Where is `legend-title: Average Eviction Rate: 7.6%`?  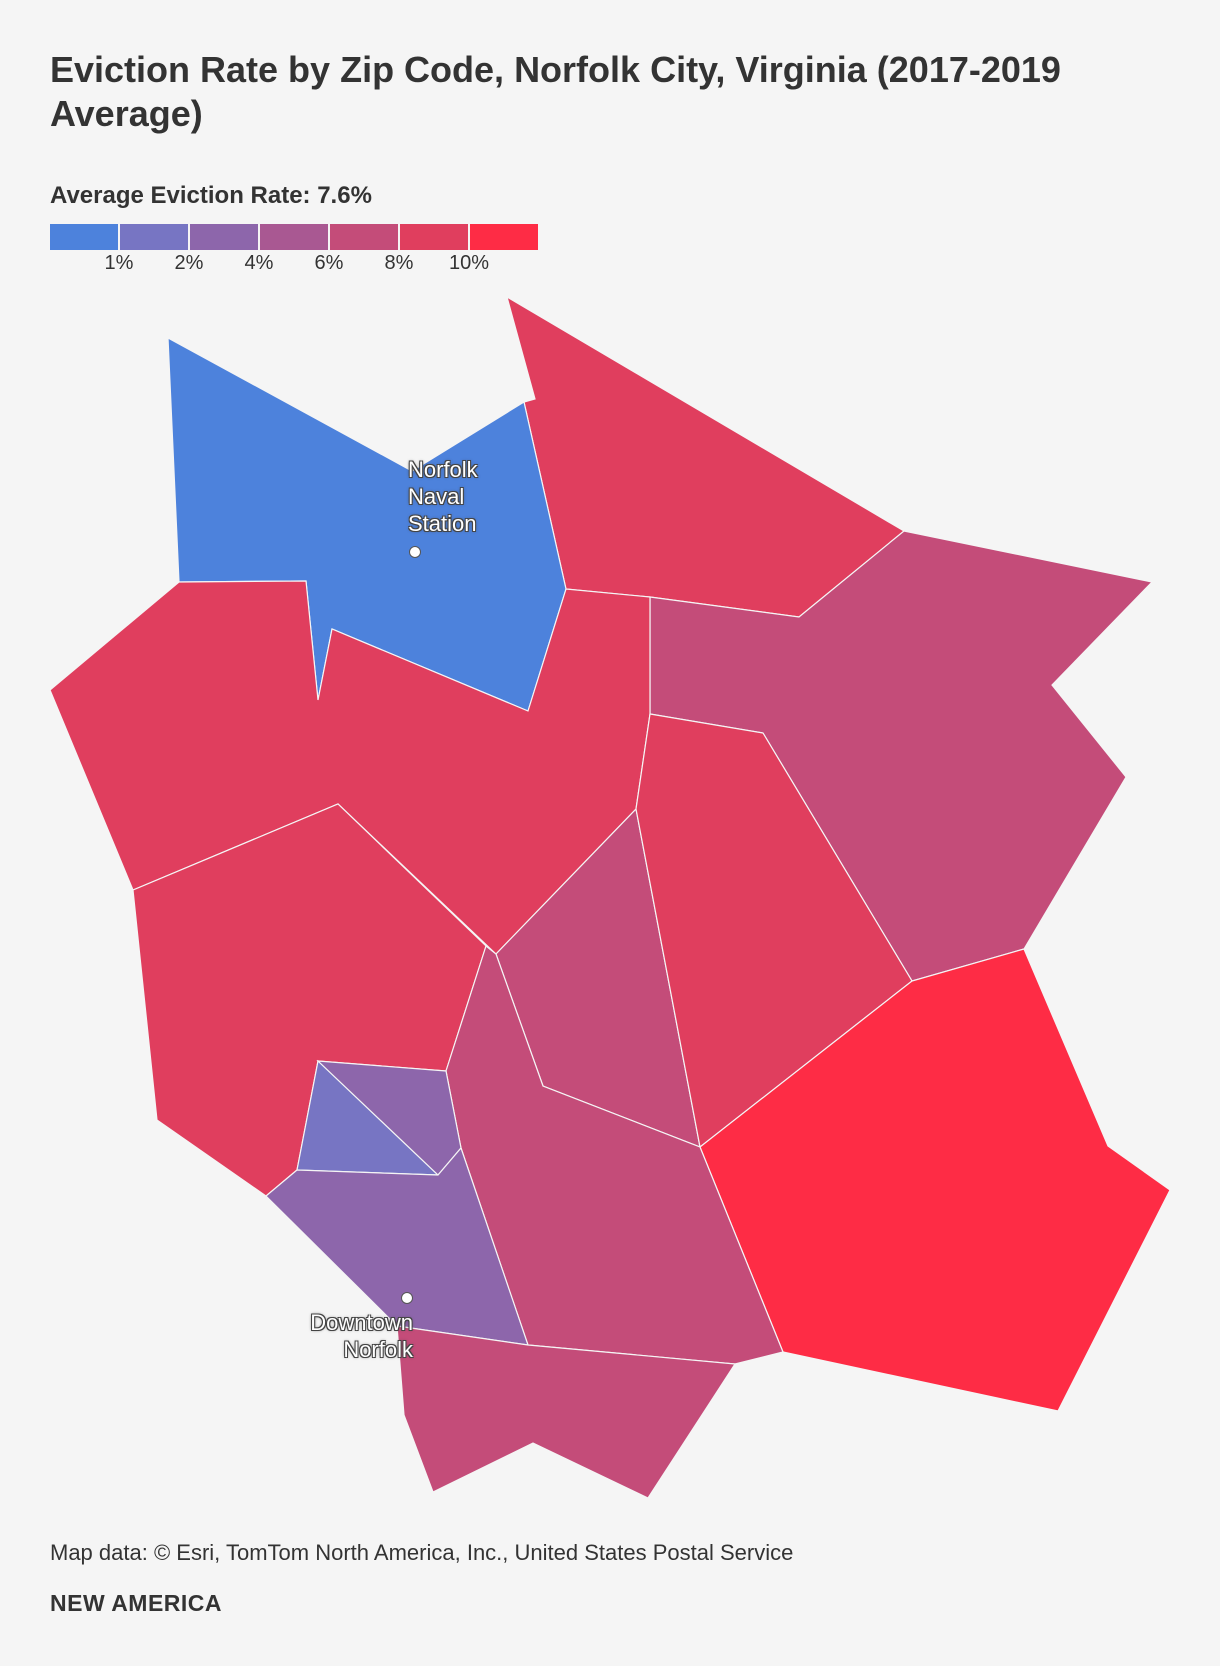 legend-title: Average Eviction Rate: 7.6% is located at coordinates (211, 195).